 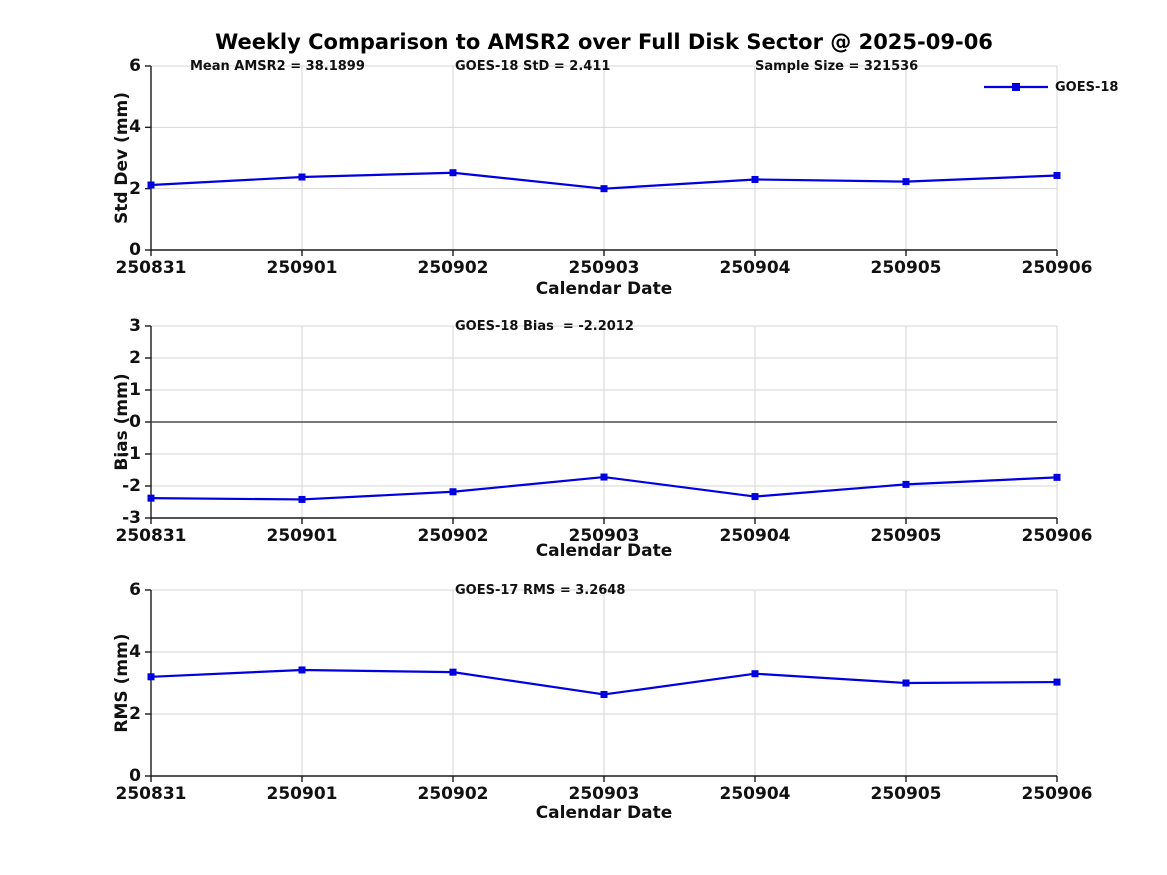 What do you see at coordinates (604, 551) in the screenshot?
I see `bias-x-axis-label: Calendar Date` at bounding box center [604, 551].